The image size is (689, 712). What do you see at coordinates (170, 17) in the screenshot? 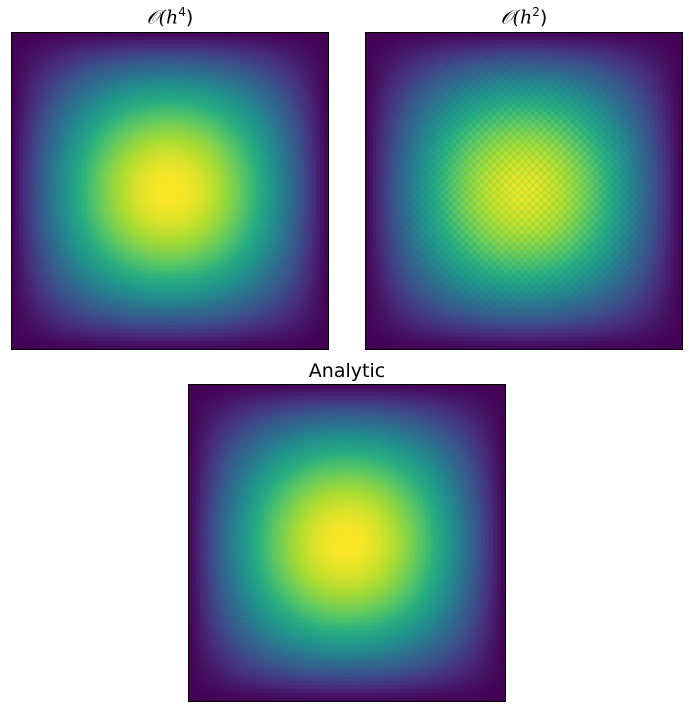
I see `chart-title-oh4: 𝒪(h4)` at bounding box center [170, 17].